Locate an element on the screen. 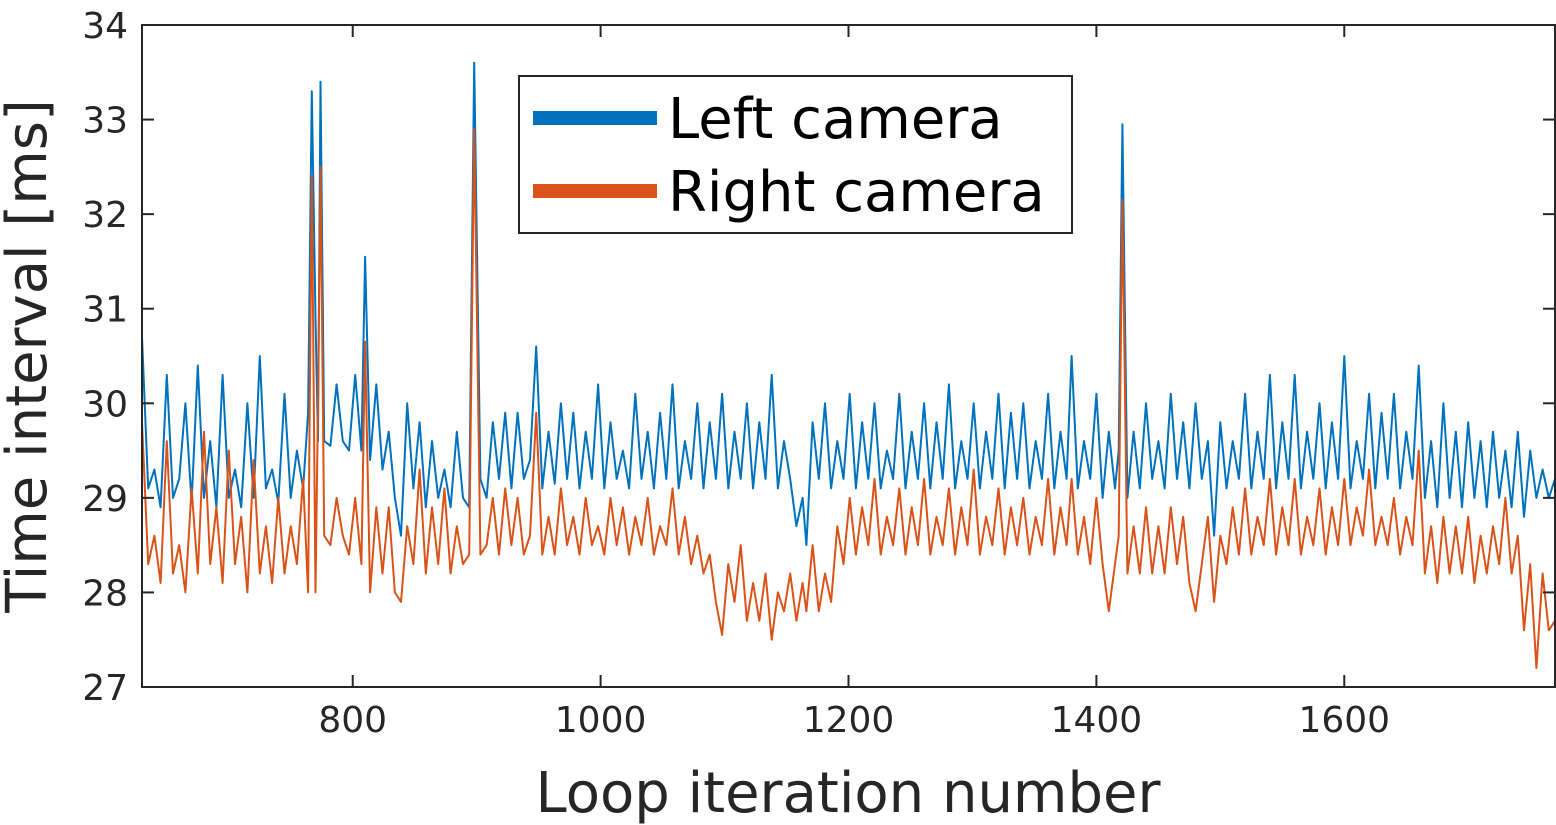  y-tick-label: 31 is located at coordinates (105, 310).